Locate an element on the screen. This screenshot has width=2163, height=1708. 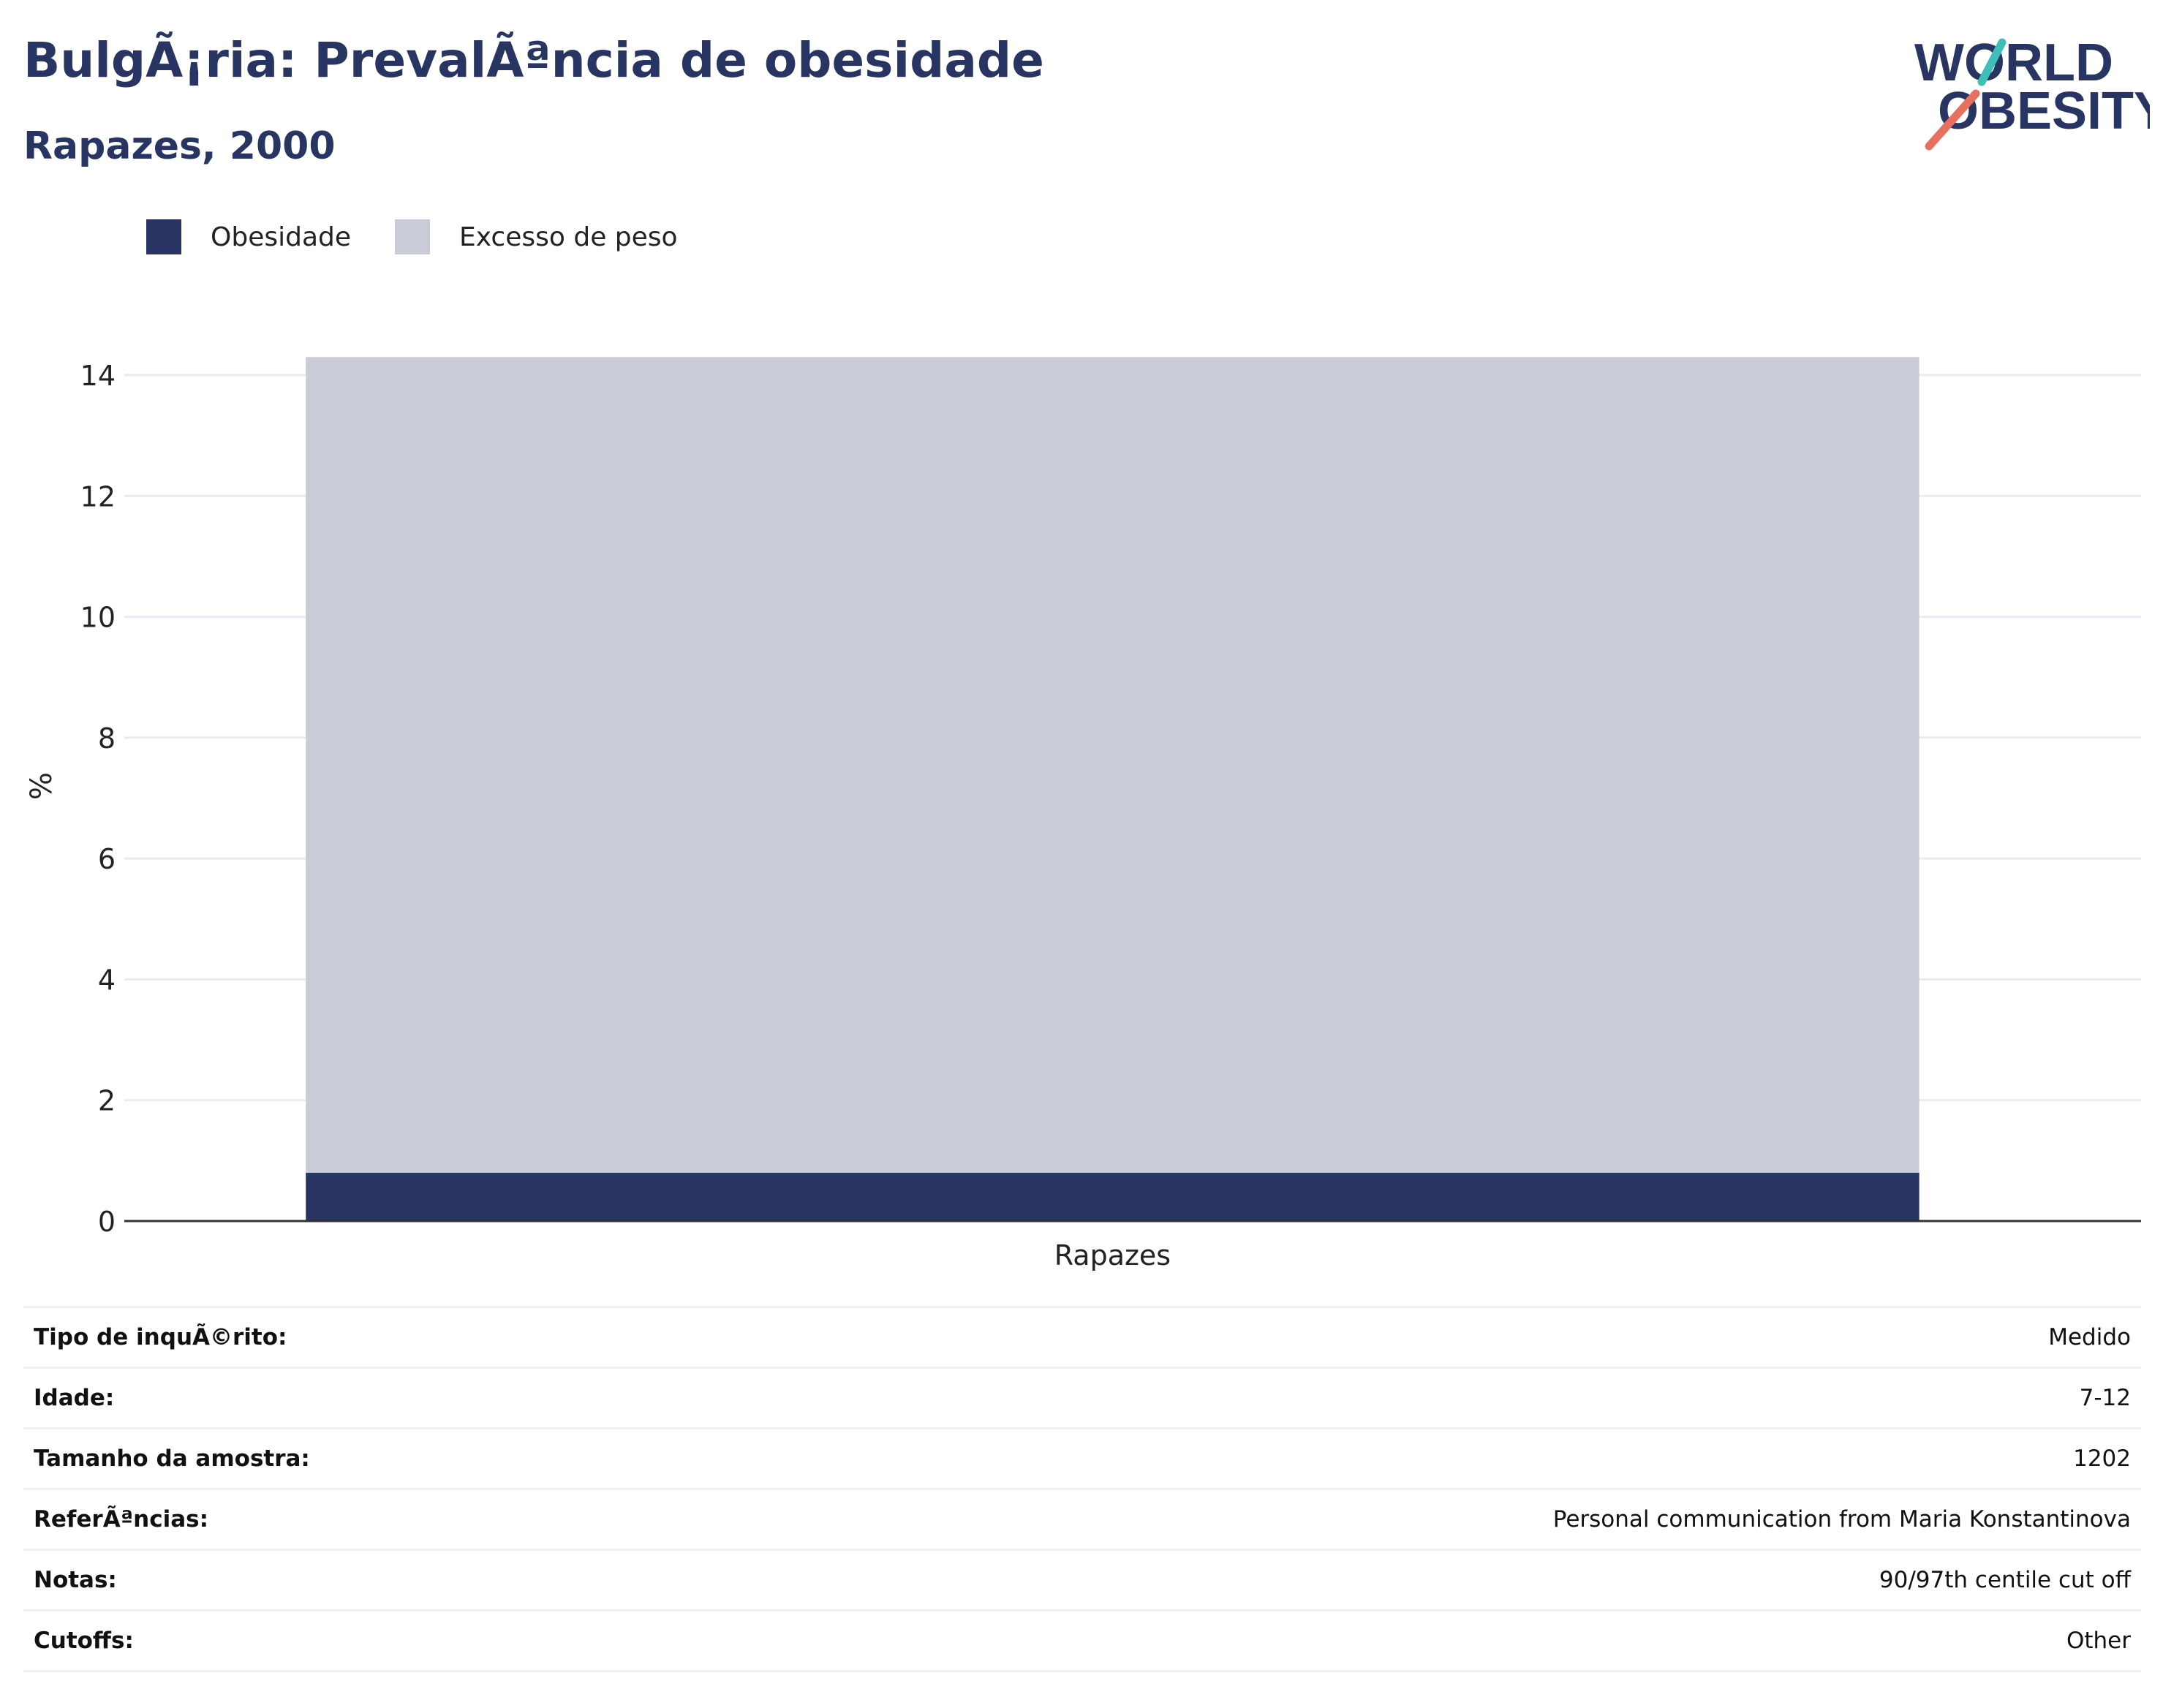
info-row: Tamanho da amostra: 1202 is located at coordinates (1082, 1459).